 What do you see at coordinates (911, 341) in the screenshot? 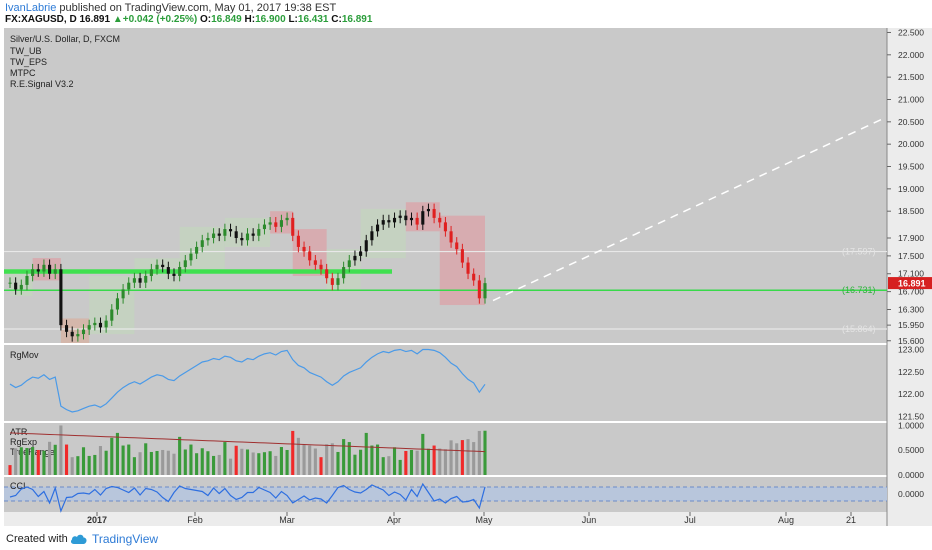
I see `price-tick-label: 15.600` at bounding box center [911, 341].